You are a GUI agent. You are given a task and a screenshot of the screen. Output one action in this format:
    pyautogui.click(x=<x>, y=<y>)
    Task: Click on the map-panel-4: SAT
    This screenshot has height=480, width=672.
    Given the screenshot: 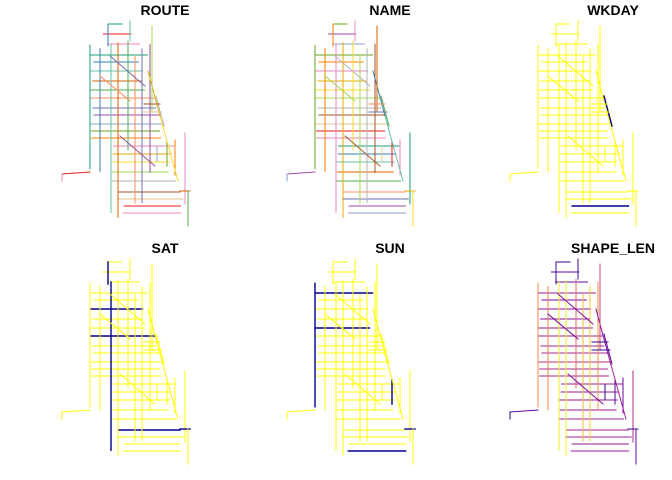 What is the action you would take?
    pyautogui.click(x=165, y=355)
    